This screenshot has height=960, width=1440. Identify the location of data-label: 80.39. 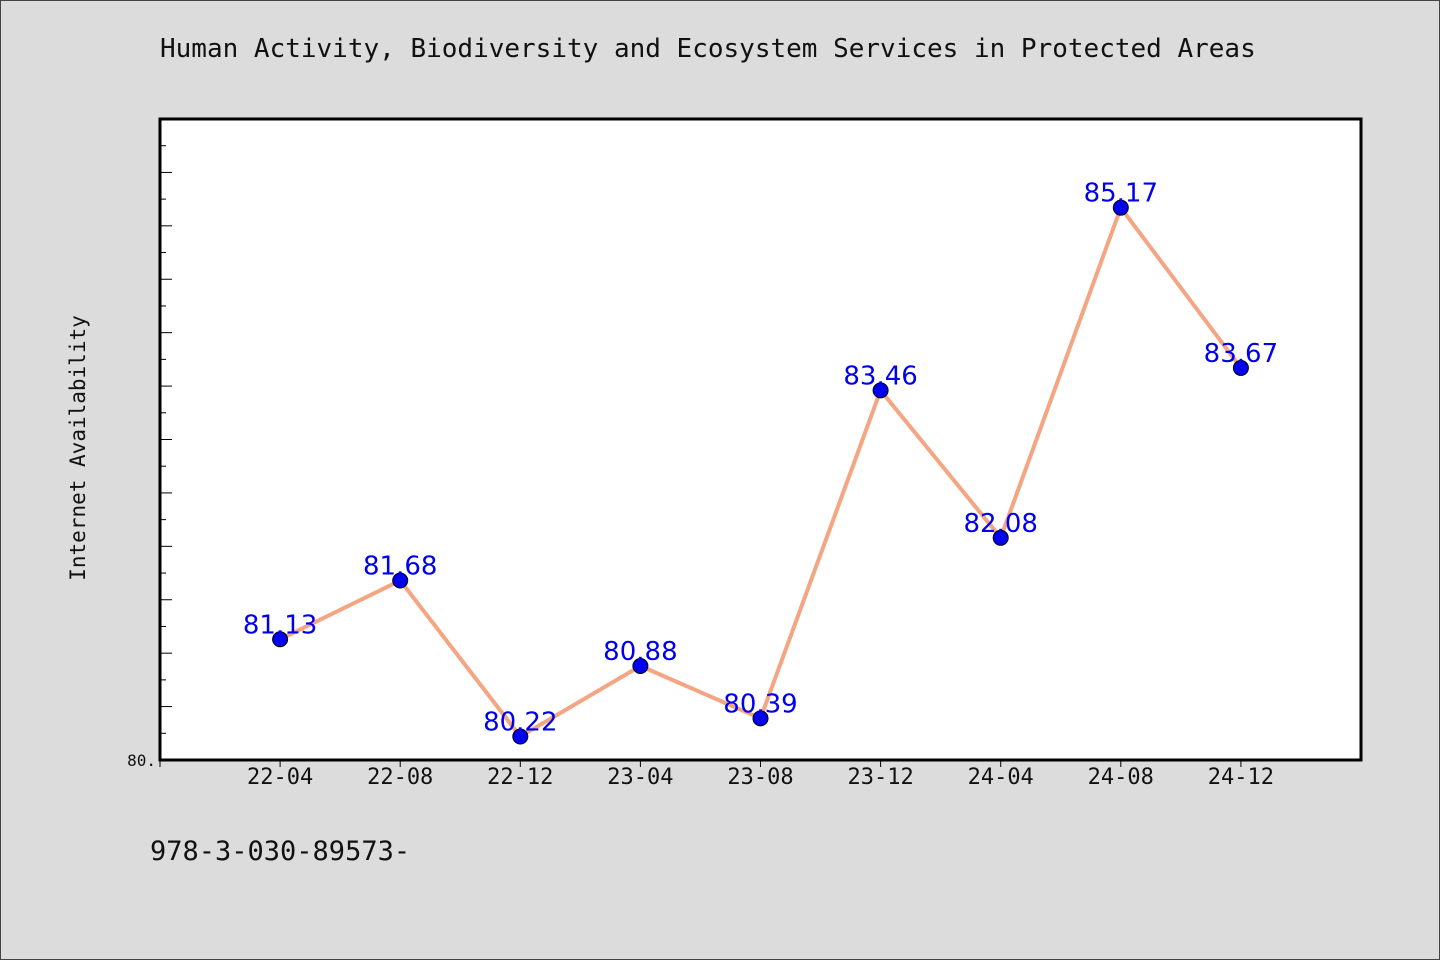
(760, 704).